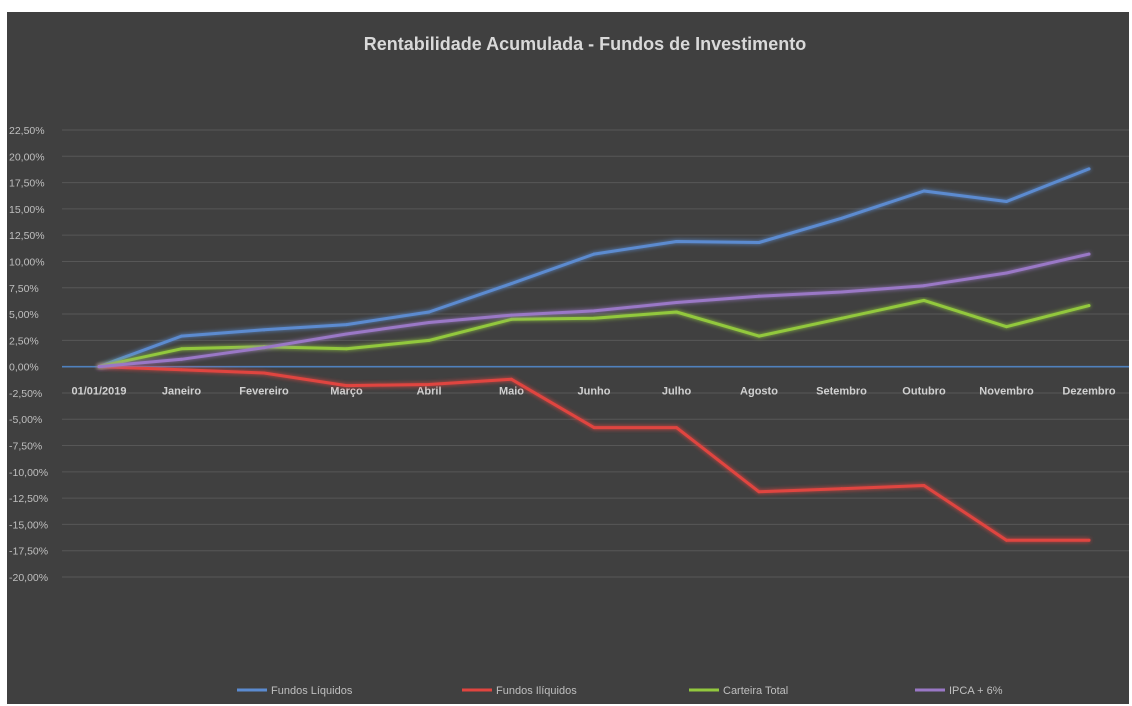 The width and height of the screenshot is (1132, 706). I want to click on y-tick-label: 22,50%, so click(27, 131).